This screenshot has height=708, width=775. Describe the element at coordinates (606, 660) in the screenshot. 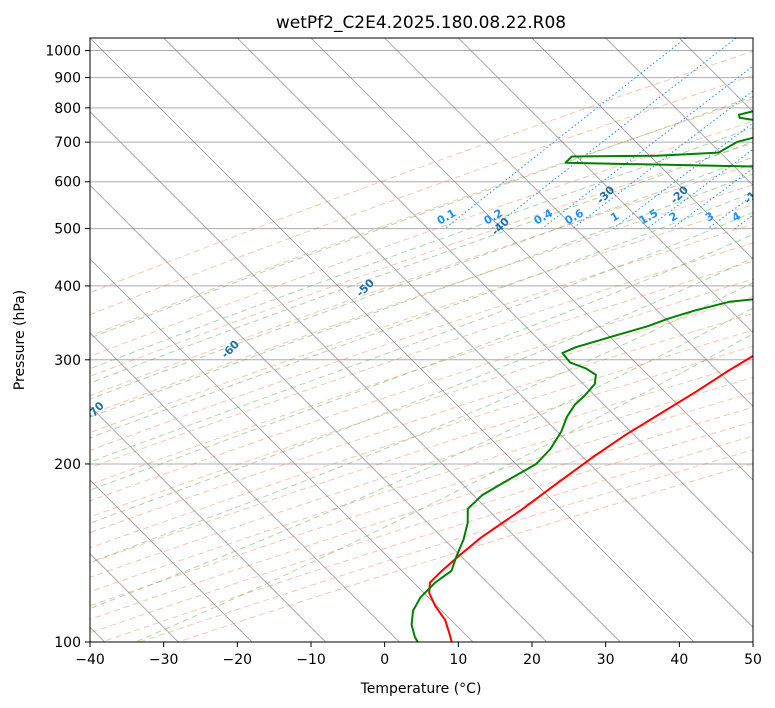

I see `x-tick-label: 30` at that location.